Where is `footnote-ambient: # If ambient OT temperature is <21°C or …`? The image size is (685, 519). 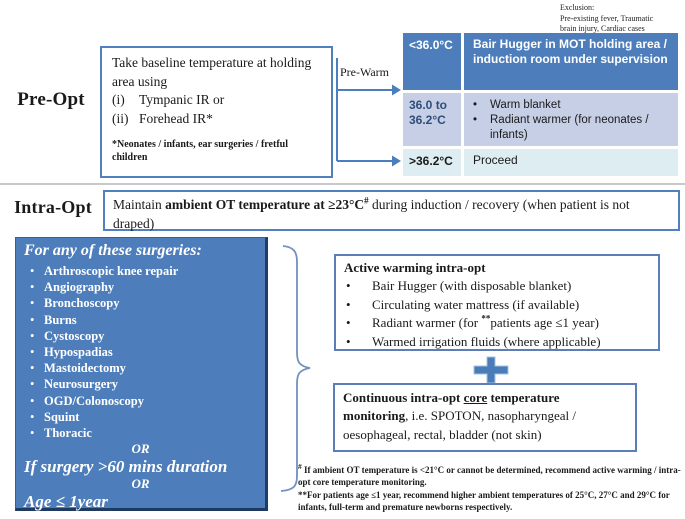 footnote-ambient: # If ambient OT temperature is <21°C or … is located at coordinates (489, 475).